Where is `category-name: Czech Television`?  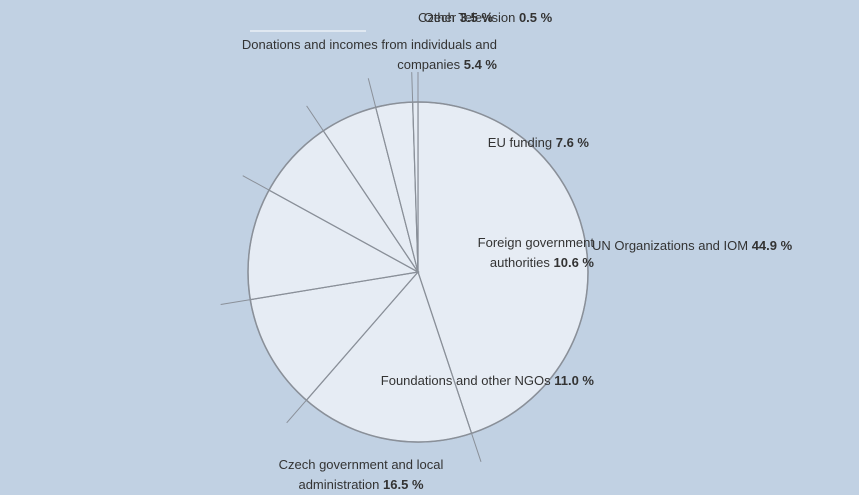 category-name: Czech Television is located at coordinates (467, 17).